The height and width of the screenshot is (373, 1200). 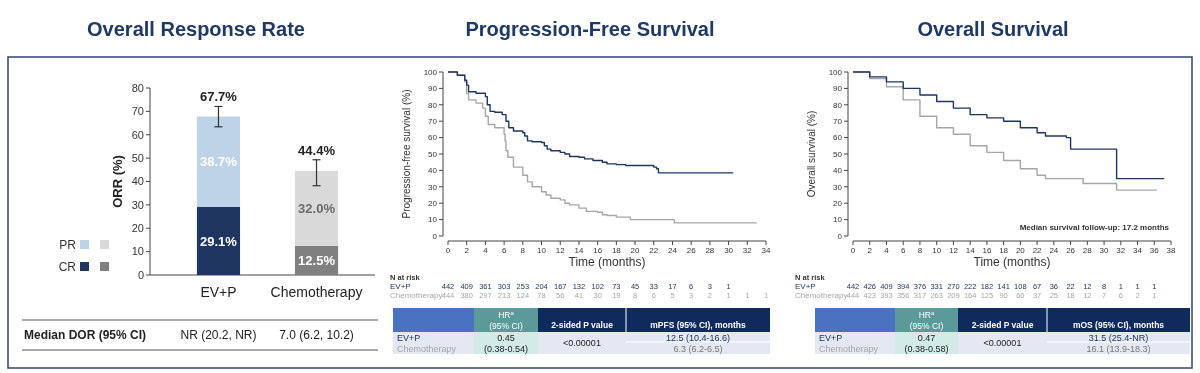 What do you see at coordinates (196, 29) in the screenshot?
I see `chart-title: Overall Response Rate` at bounding box center [196, 29].